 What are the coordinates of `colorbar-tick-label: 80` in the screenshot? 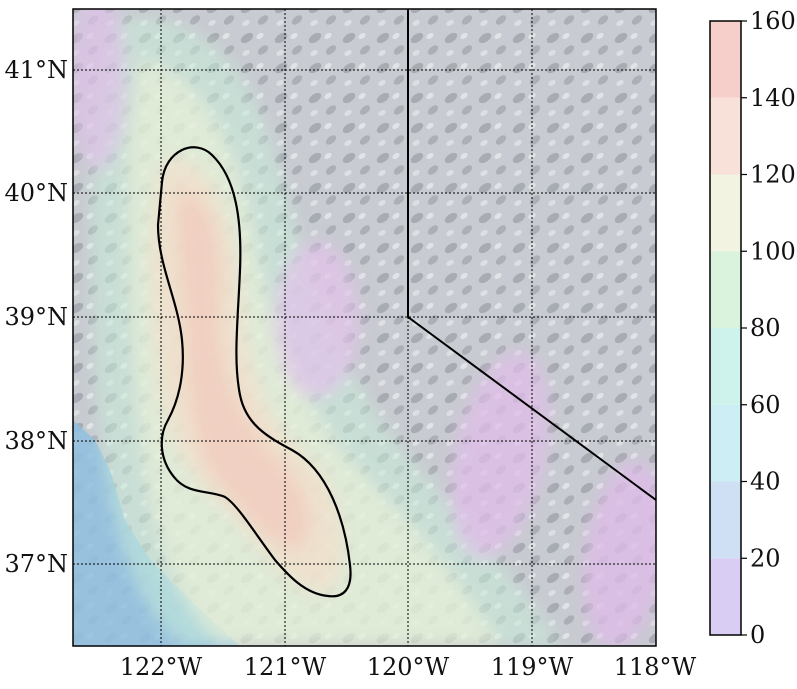 It's located at (765, 328).